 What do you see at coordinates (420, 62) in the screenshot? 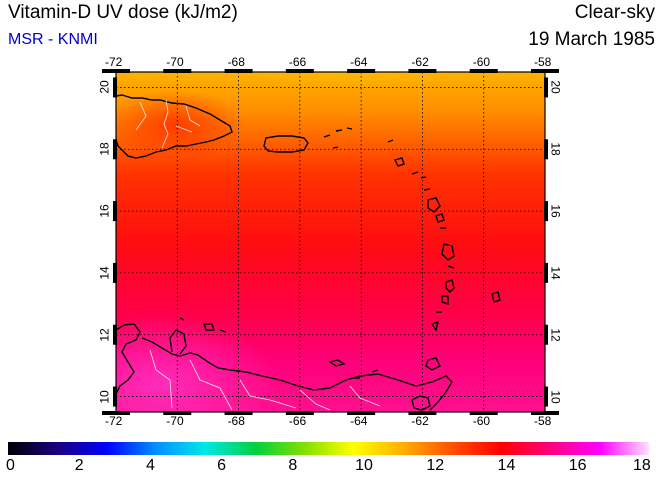
I see `lon-tick-label-top: -62` at bounding box center [420, 62].